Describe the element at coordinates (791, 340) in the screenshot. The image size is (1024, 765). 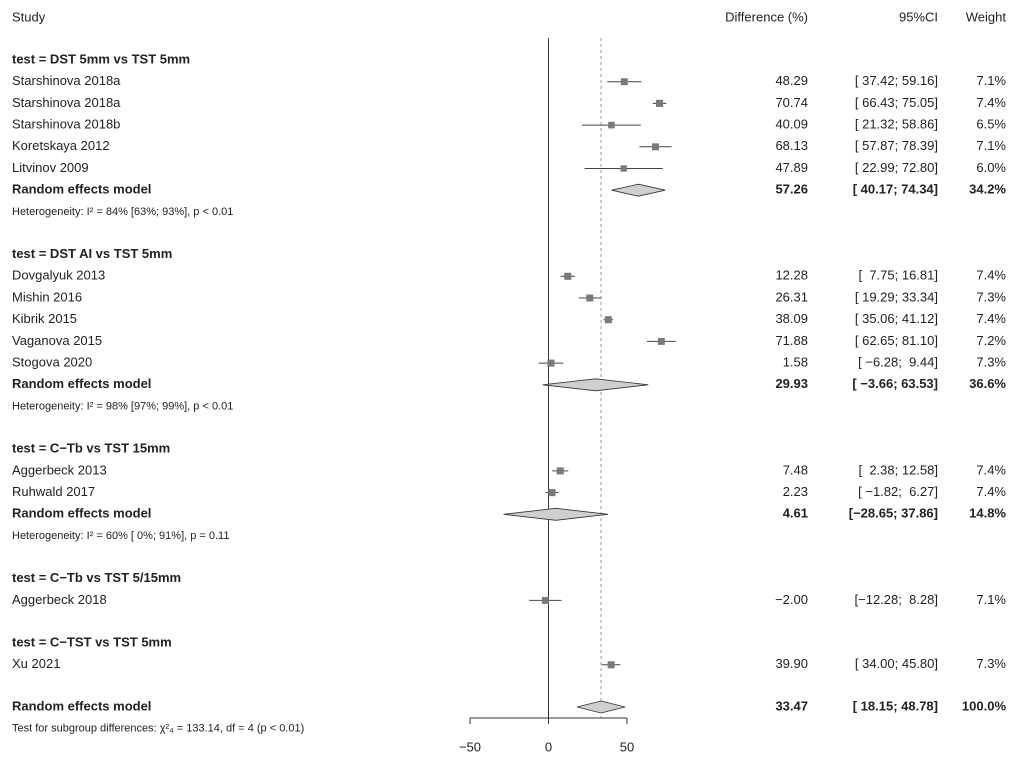
I see `estimate-label: 71.88` at that location.